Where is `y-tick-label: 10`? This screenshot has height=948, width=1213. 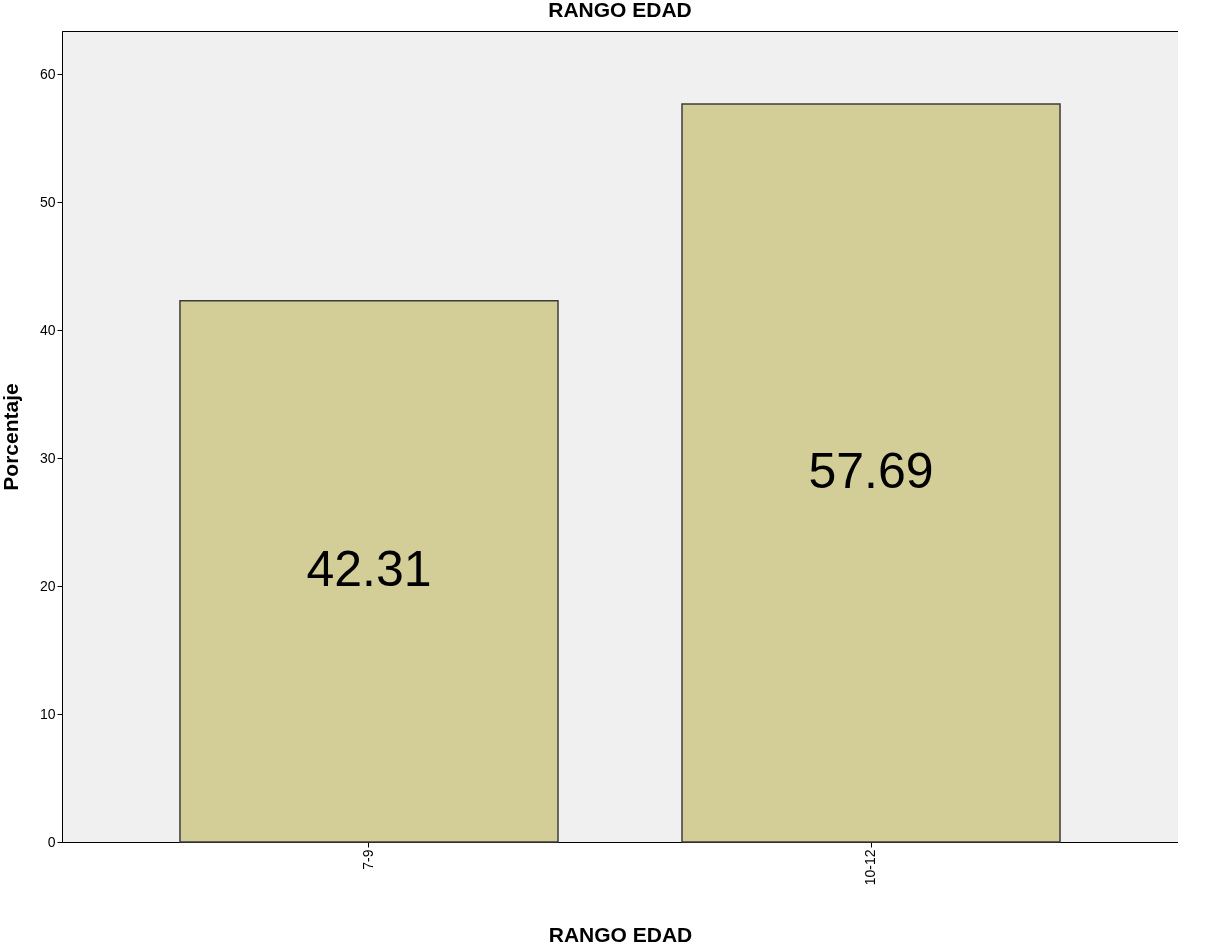
y-tick-label: 10 is located at coordinates (47, 713).